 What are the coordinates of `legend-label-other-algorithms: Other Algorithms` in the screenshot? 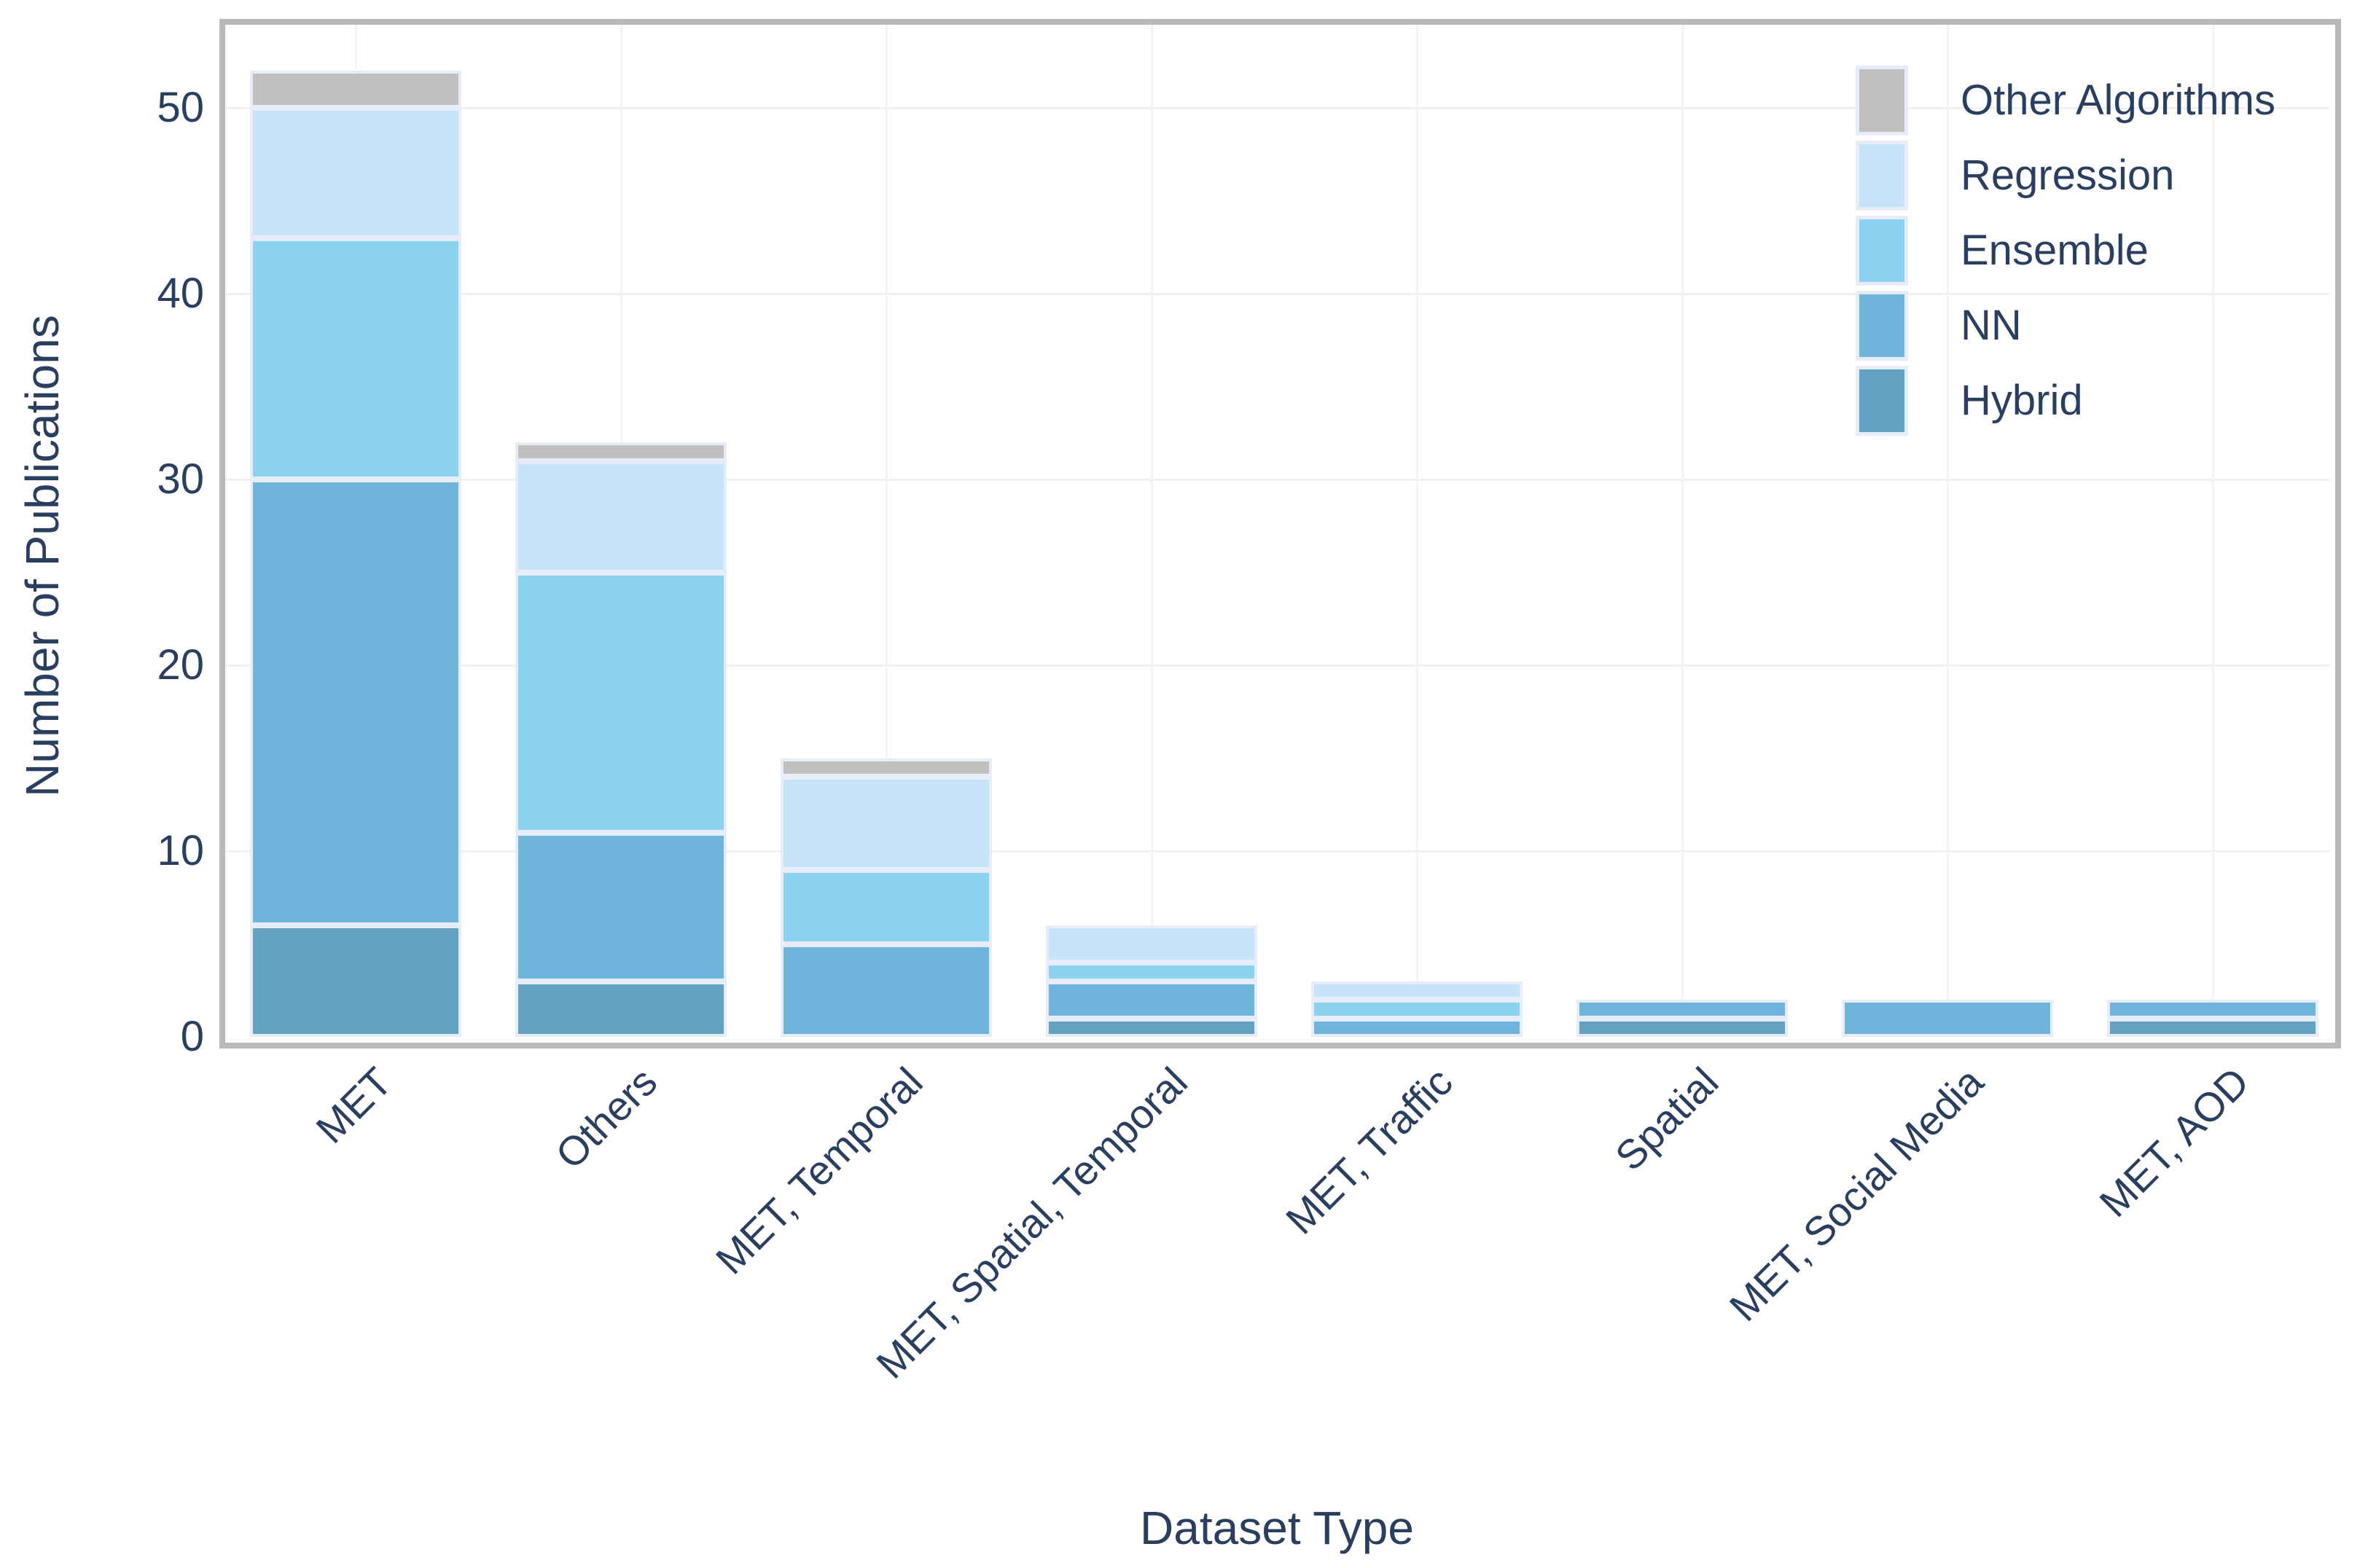 It's located at (2118, 100).